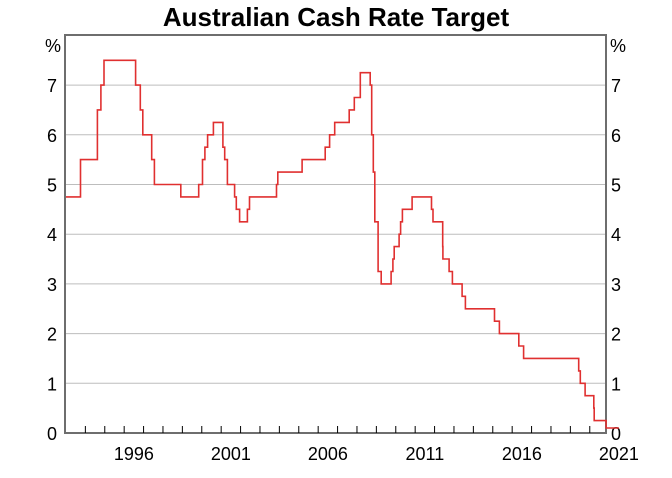 The width and height of the screenshot is (672, 478). Describe the element at coordinates (619, 454) in the screenshot. I see `x-tick-label: 2021` at that location.